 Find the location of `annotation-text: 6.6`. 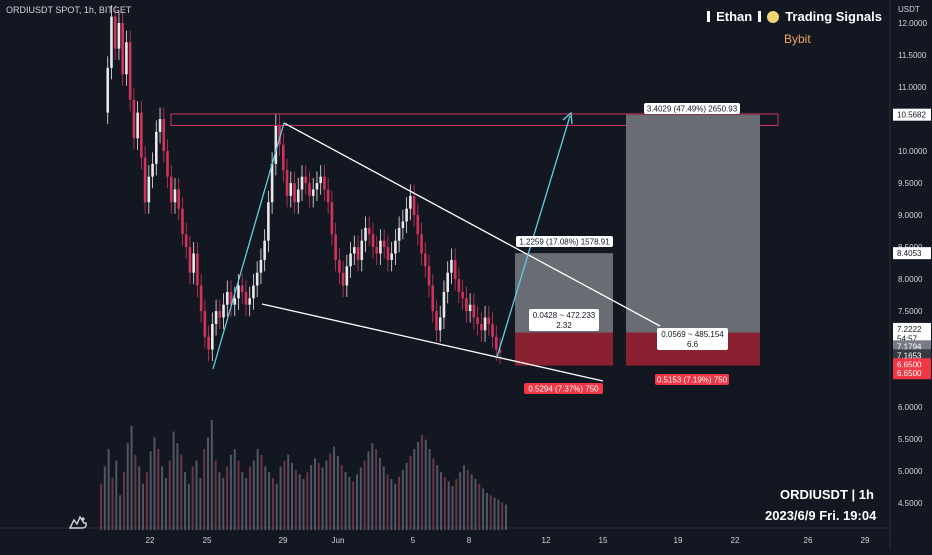

annotation-text: 6.6 is located at coordinates (693, 344).